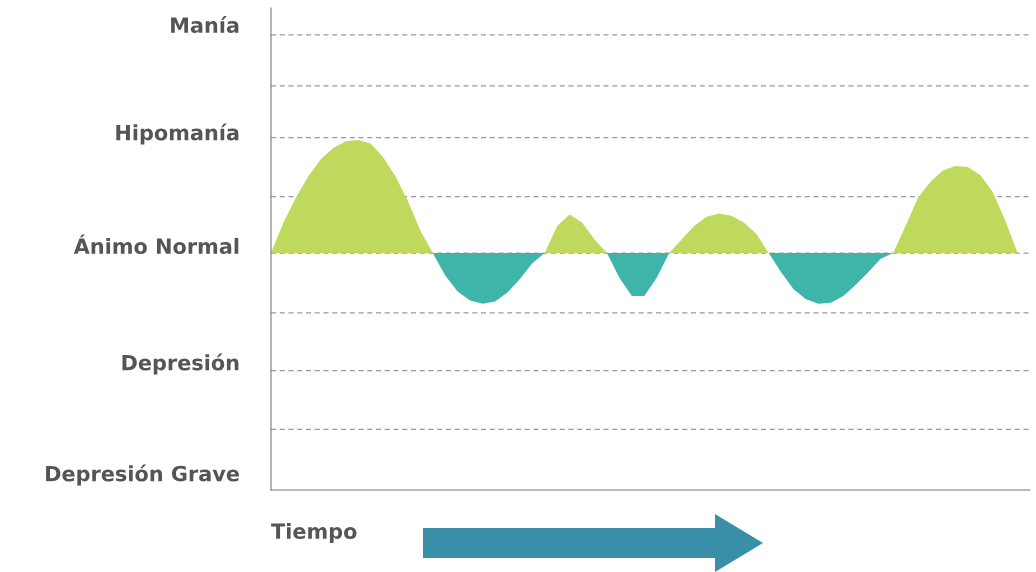 The height and width of the screenshot is (572, 1036). I want to click on text: Tiempo, so click(314, 533).